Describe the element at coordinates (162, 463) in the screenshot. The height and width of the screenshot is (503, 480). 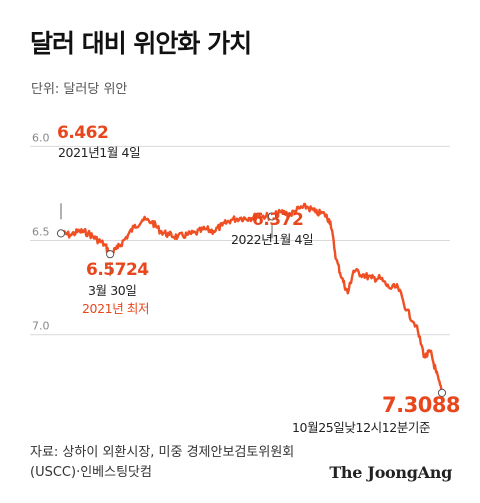
I see `source-note: 자료: 상하이 외환시장, 미중 경제안보검토위원회 (USCC)·인베스팅닷컴` at that location.